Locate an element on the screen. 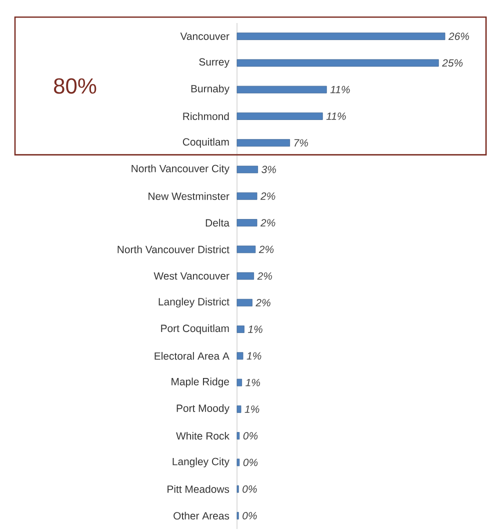  y-tick-label: Other Areas is located at coordinates (202, 516).